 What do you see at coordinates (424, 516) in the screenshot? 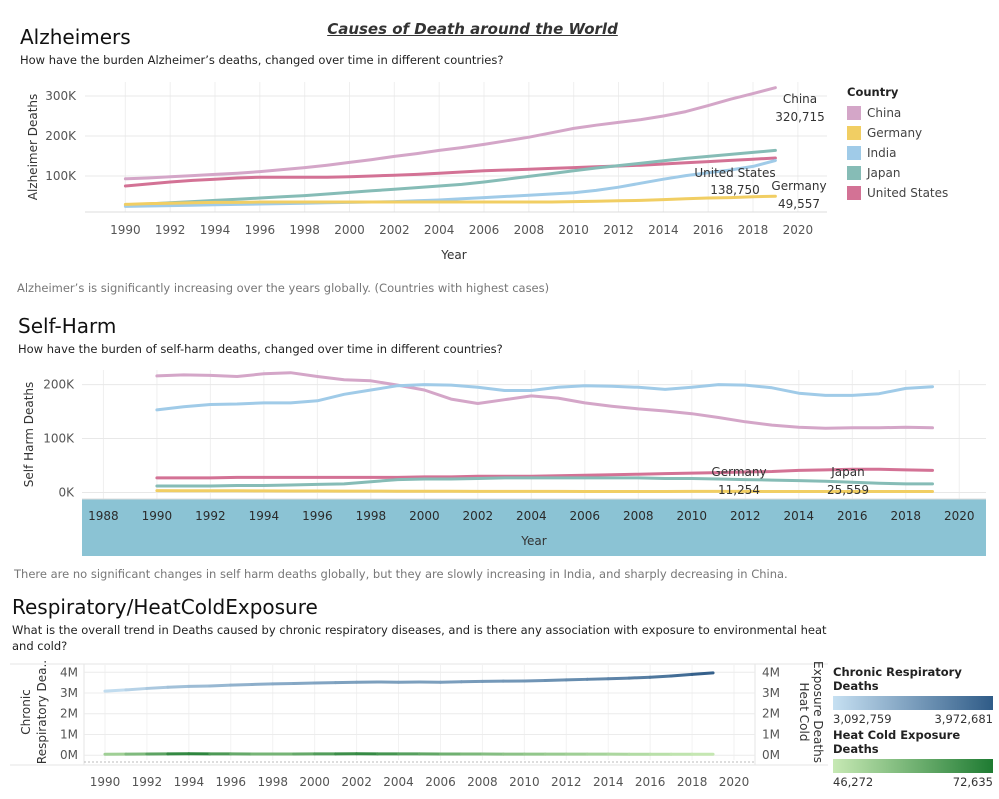
I see `selfharm-x-tick-label: 2000` at bounding box center [424, 516].